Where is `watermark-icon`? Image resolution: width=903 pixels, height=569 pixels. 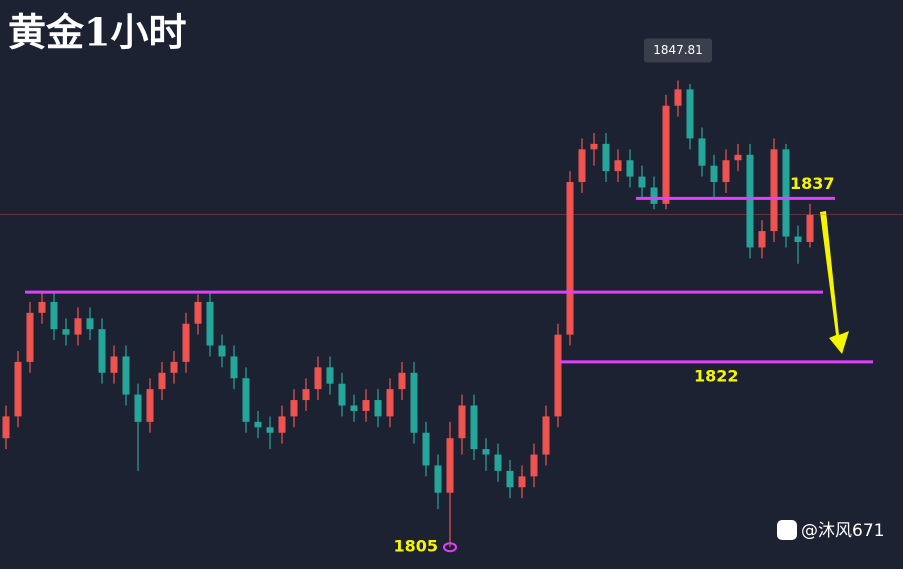 watermark-icon is located at coordinates (787, 530).